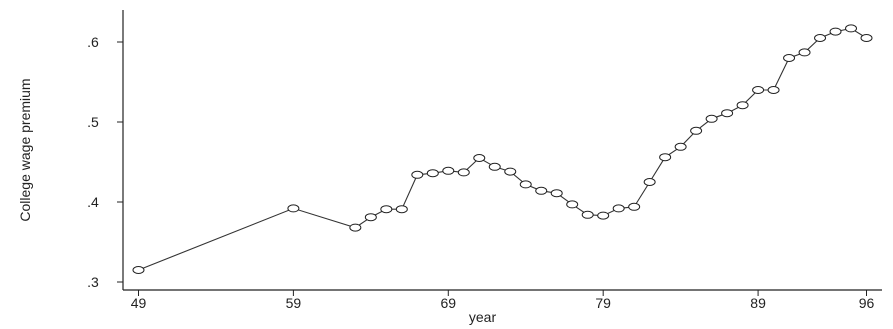 The height and width of the screenshot is (329, 893). What do you see at coordinates (139, 303) in the screenshot?
I see `x-tick-label: 49` at bounding box center [139, 303].